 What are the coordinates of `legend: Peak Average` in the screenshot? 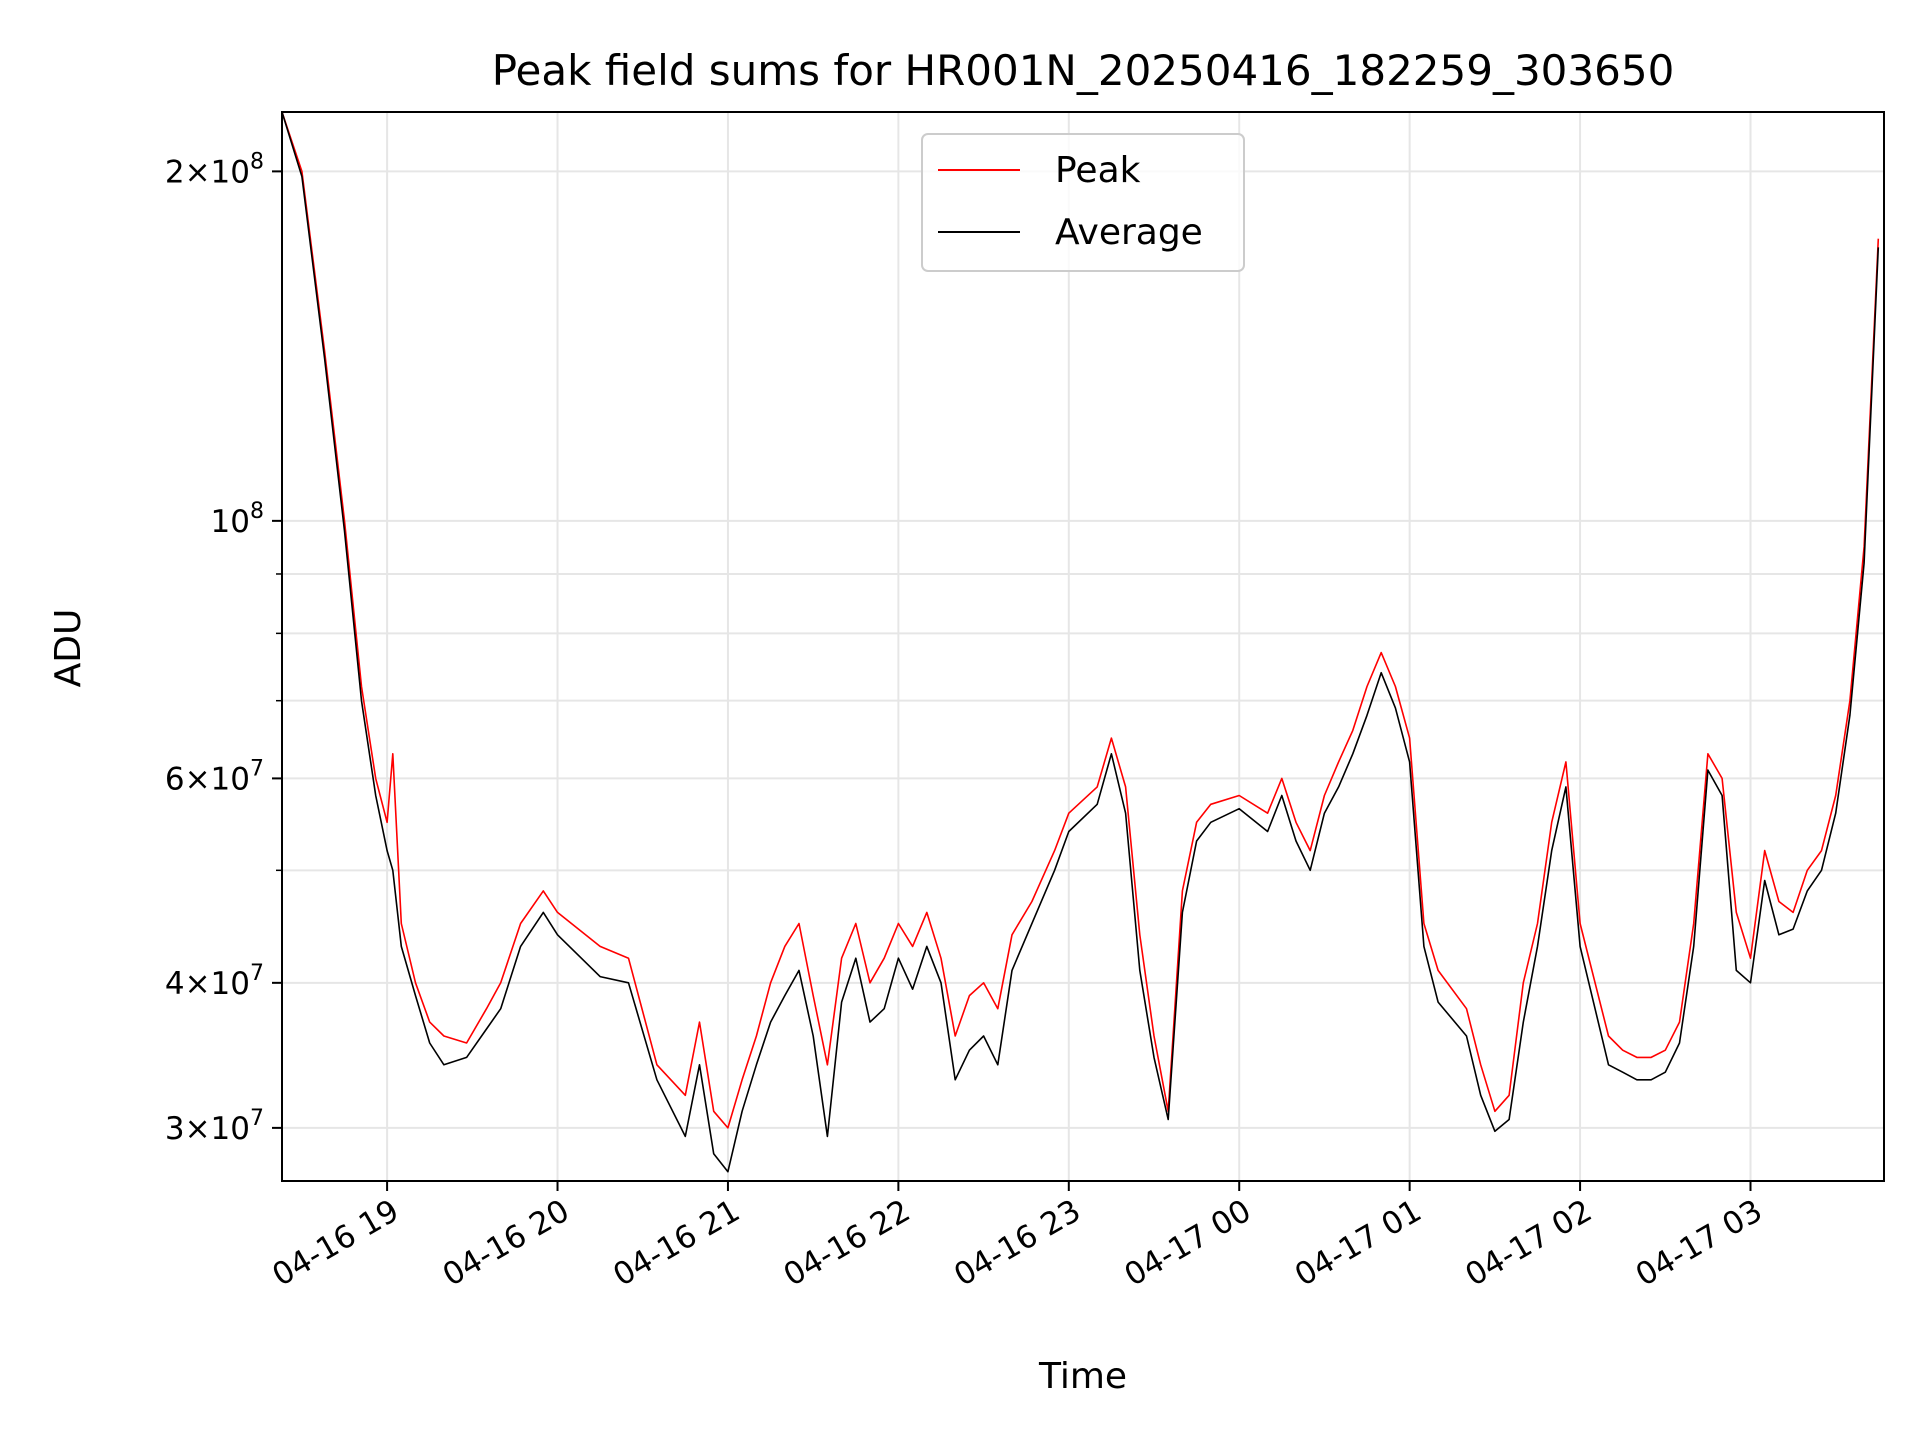 It's located at (1083, 202).